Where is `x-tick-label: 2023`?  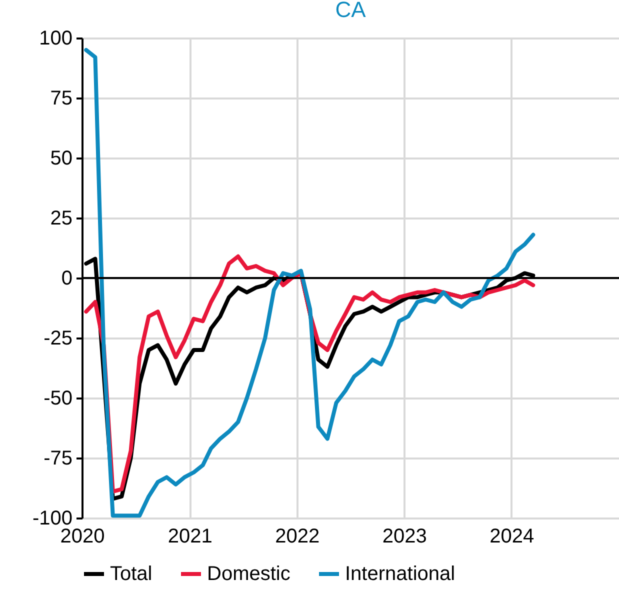 x-tick-label: 2023 is located at coordinates (404, 537).